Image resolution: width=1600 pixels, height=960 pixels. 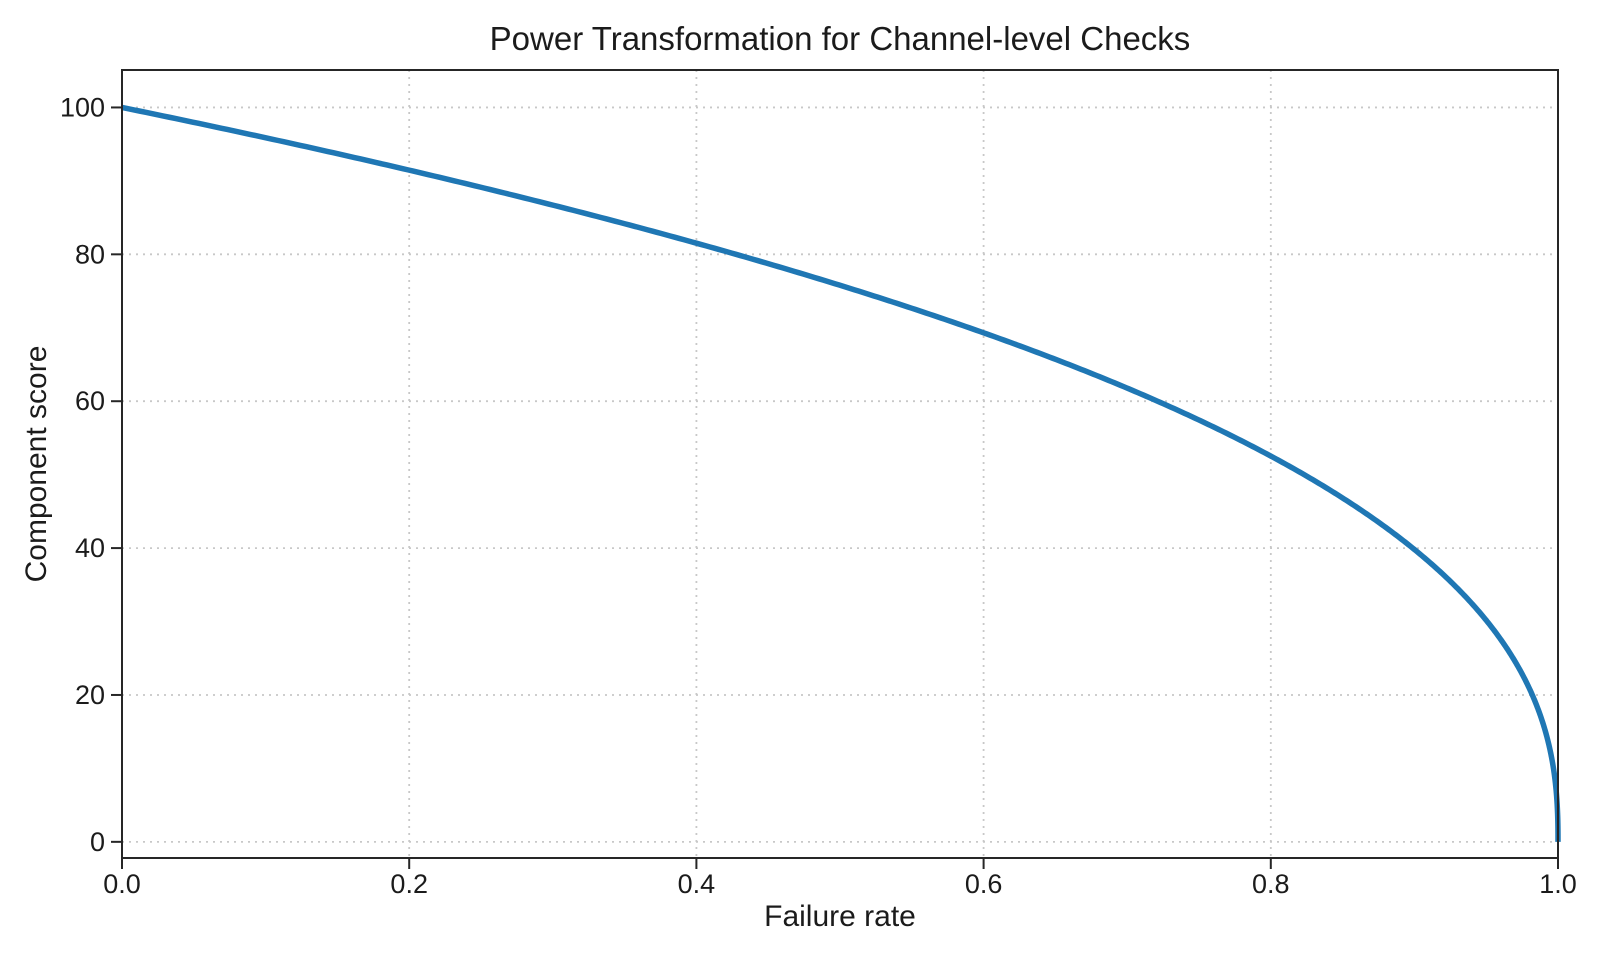 What do you see at coordinates (697, 884) in the screenshot?
I see `x-tick-label: 0.4` at bounding box center [697, 884].